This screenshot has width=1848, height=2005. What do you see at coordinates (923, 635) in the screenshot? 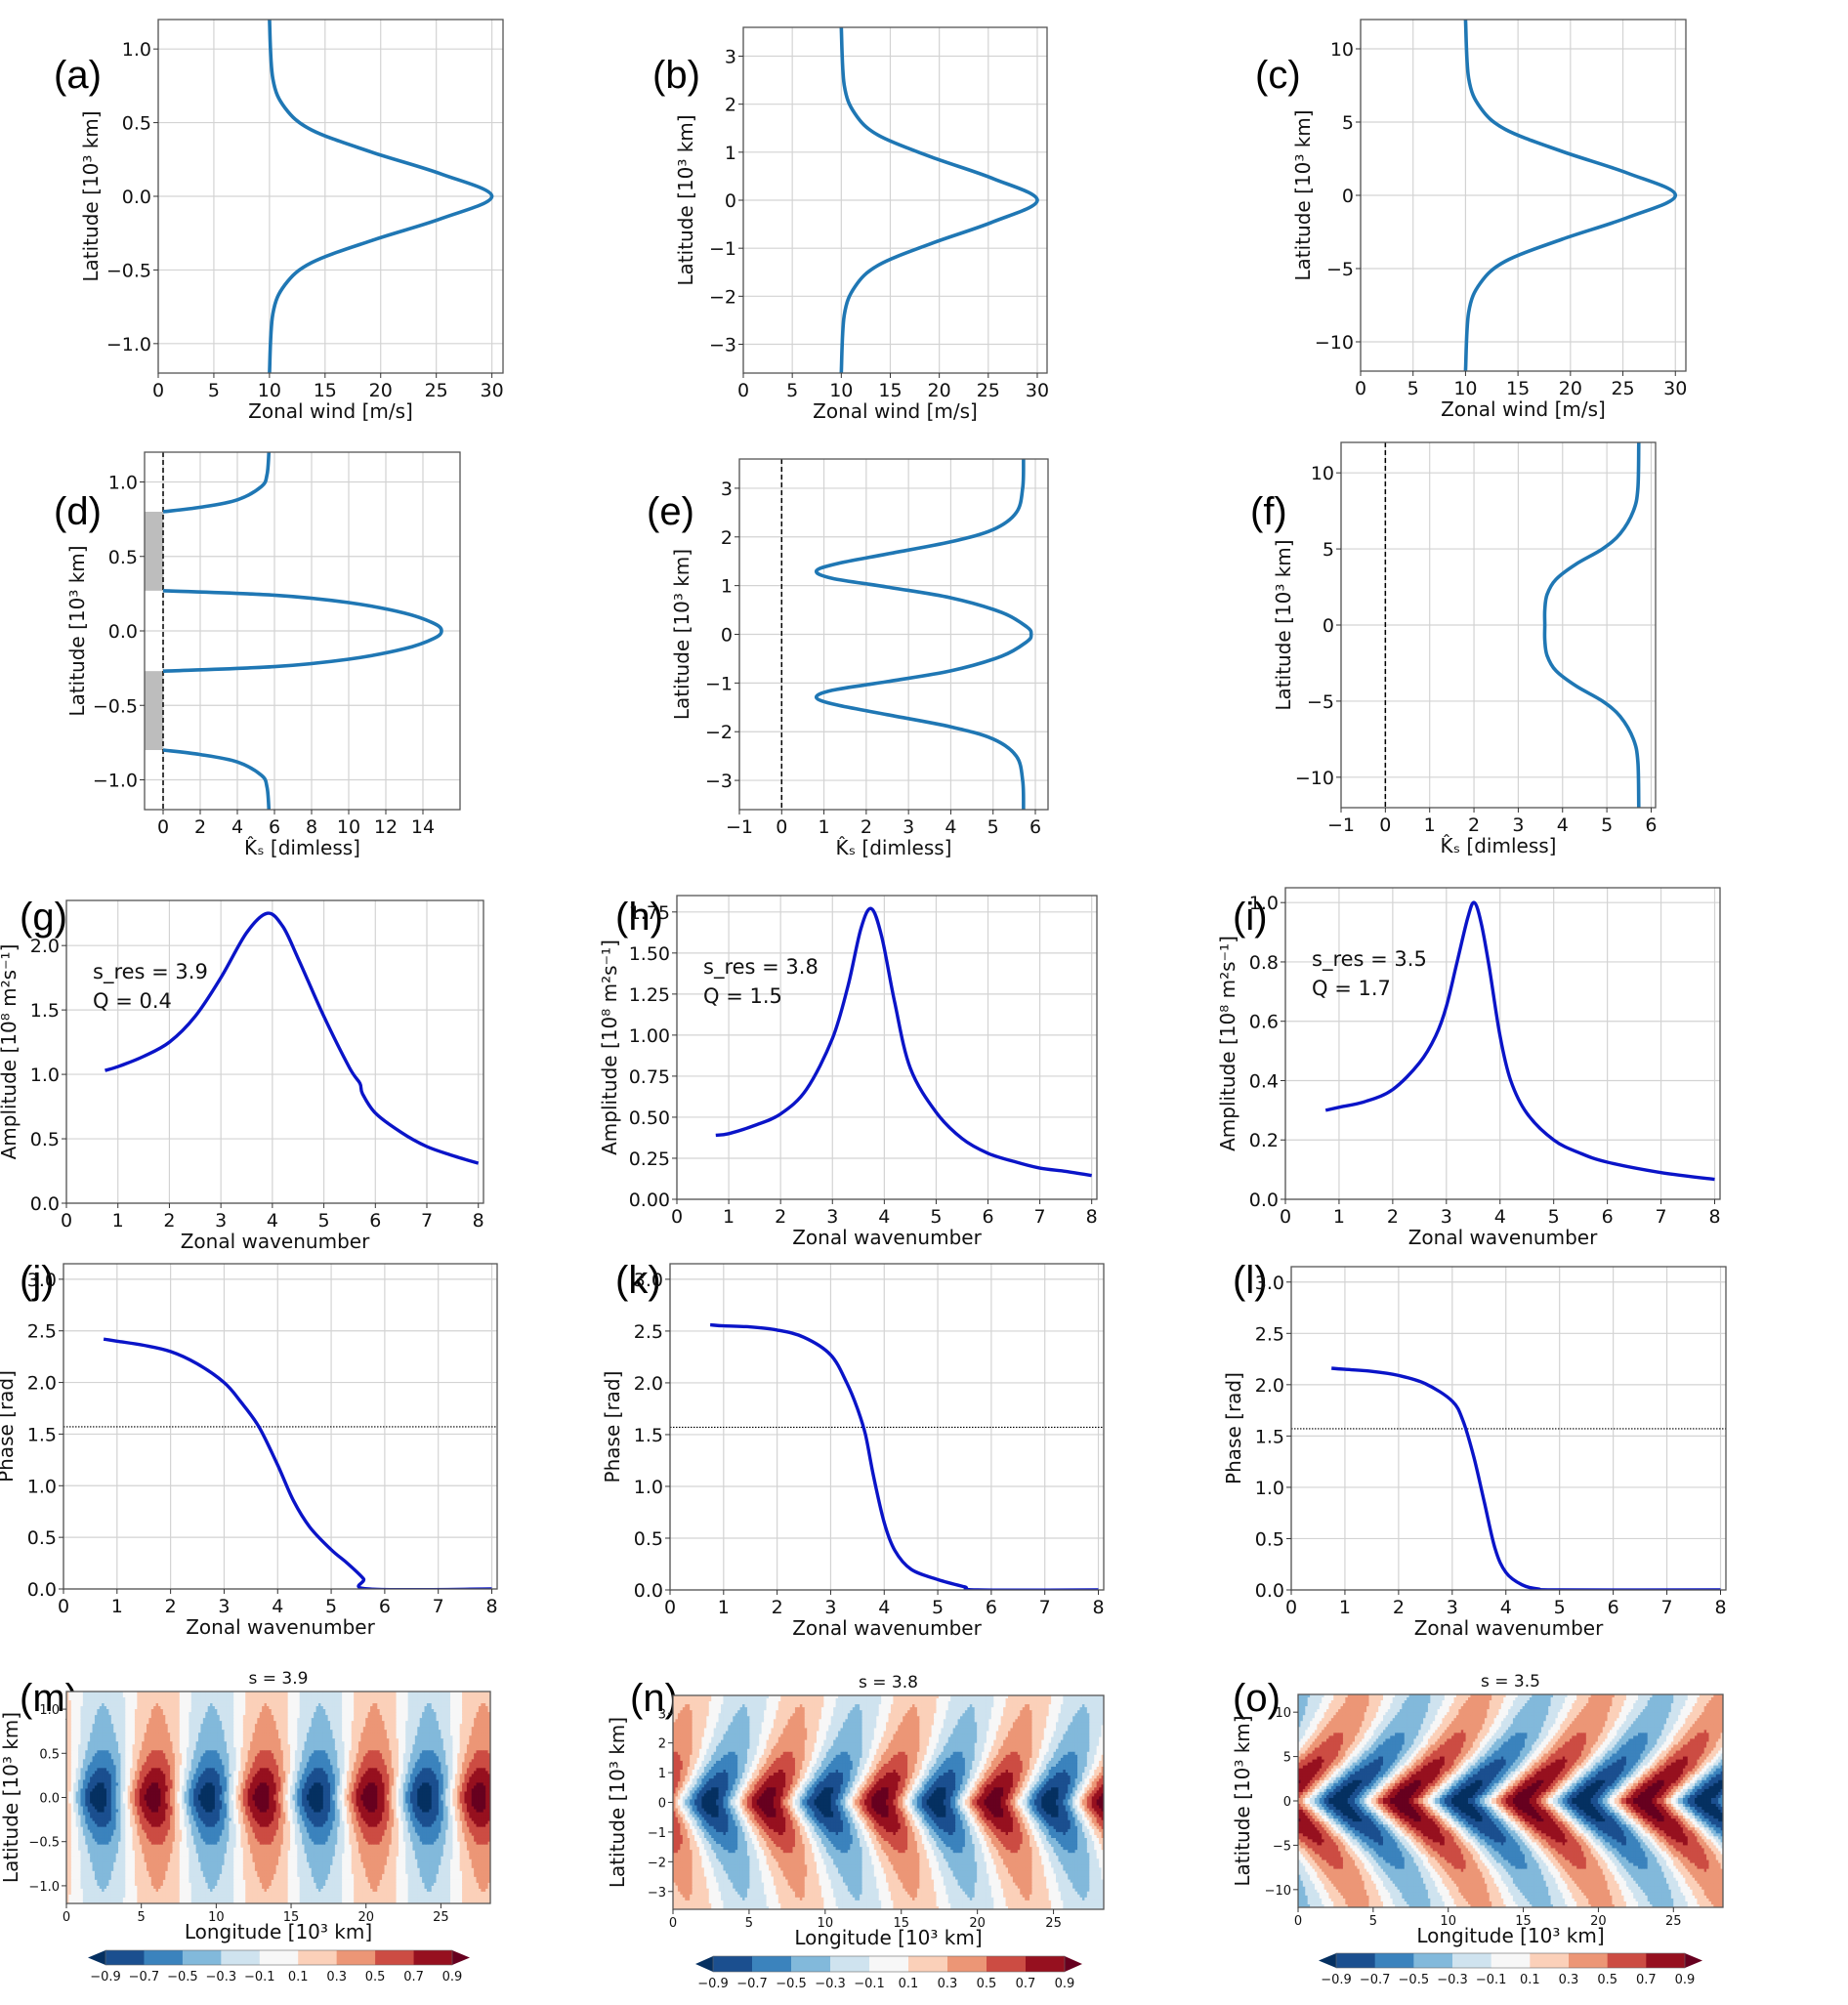
I see `series-line` at bounding box center [923, 635].